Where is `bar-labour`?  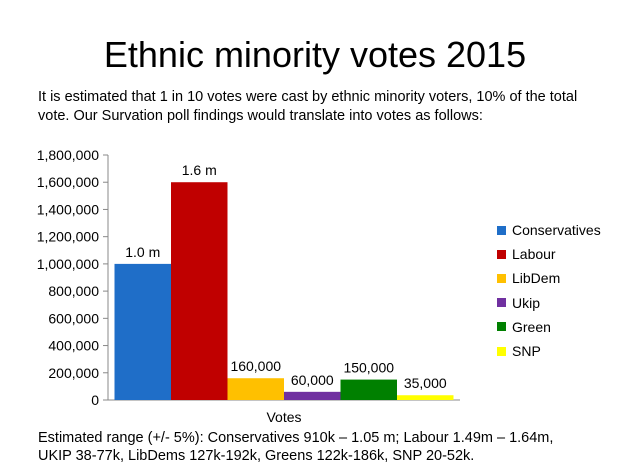
bar-labour is located at coordinates (199, 291).